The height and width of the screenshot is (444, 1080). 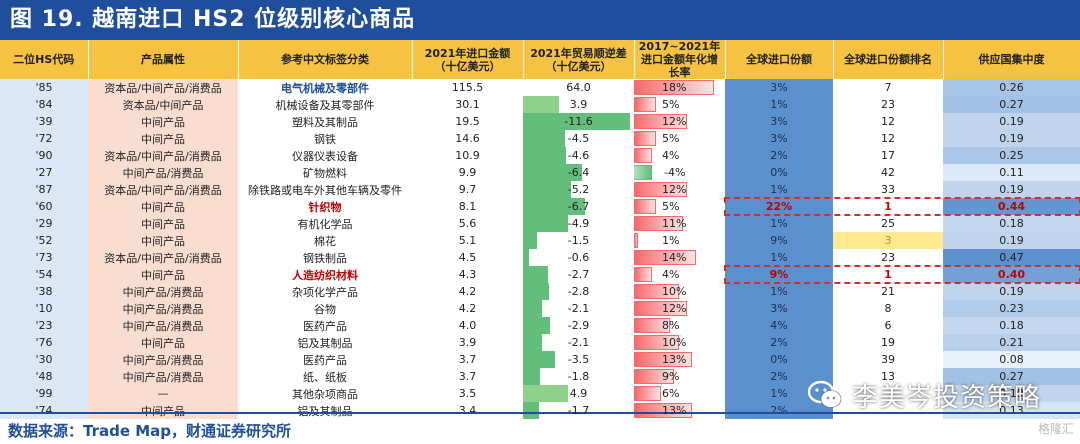 I want to click on growth-value: 11%, so click(x=674, y=223).